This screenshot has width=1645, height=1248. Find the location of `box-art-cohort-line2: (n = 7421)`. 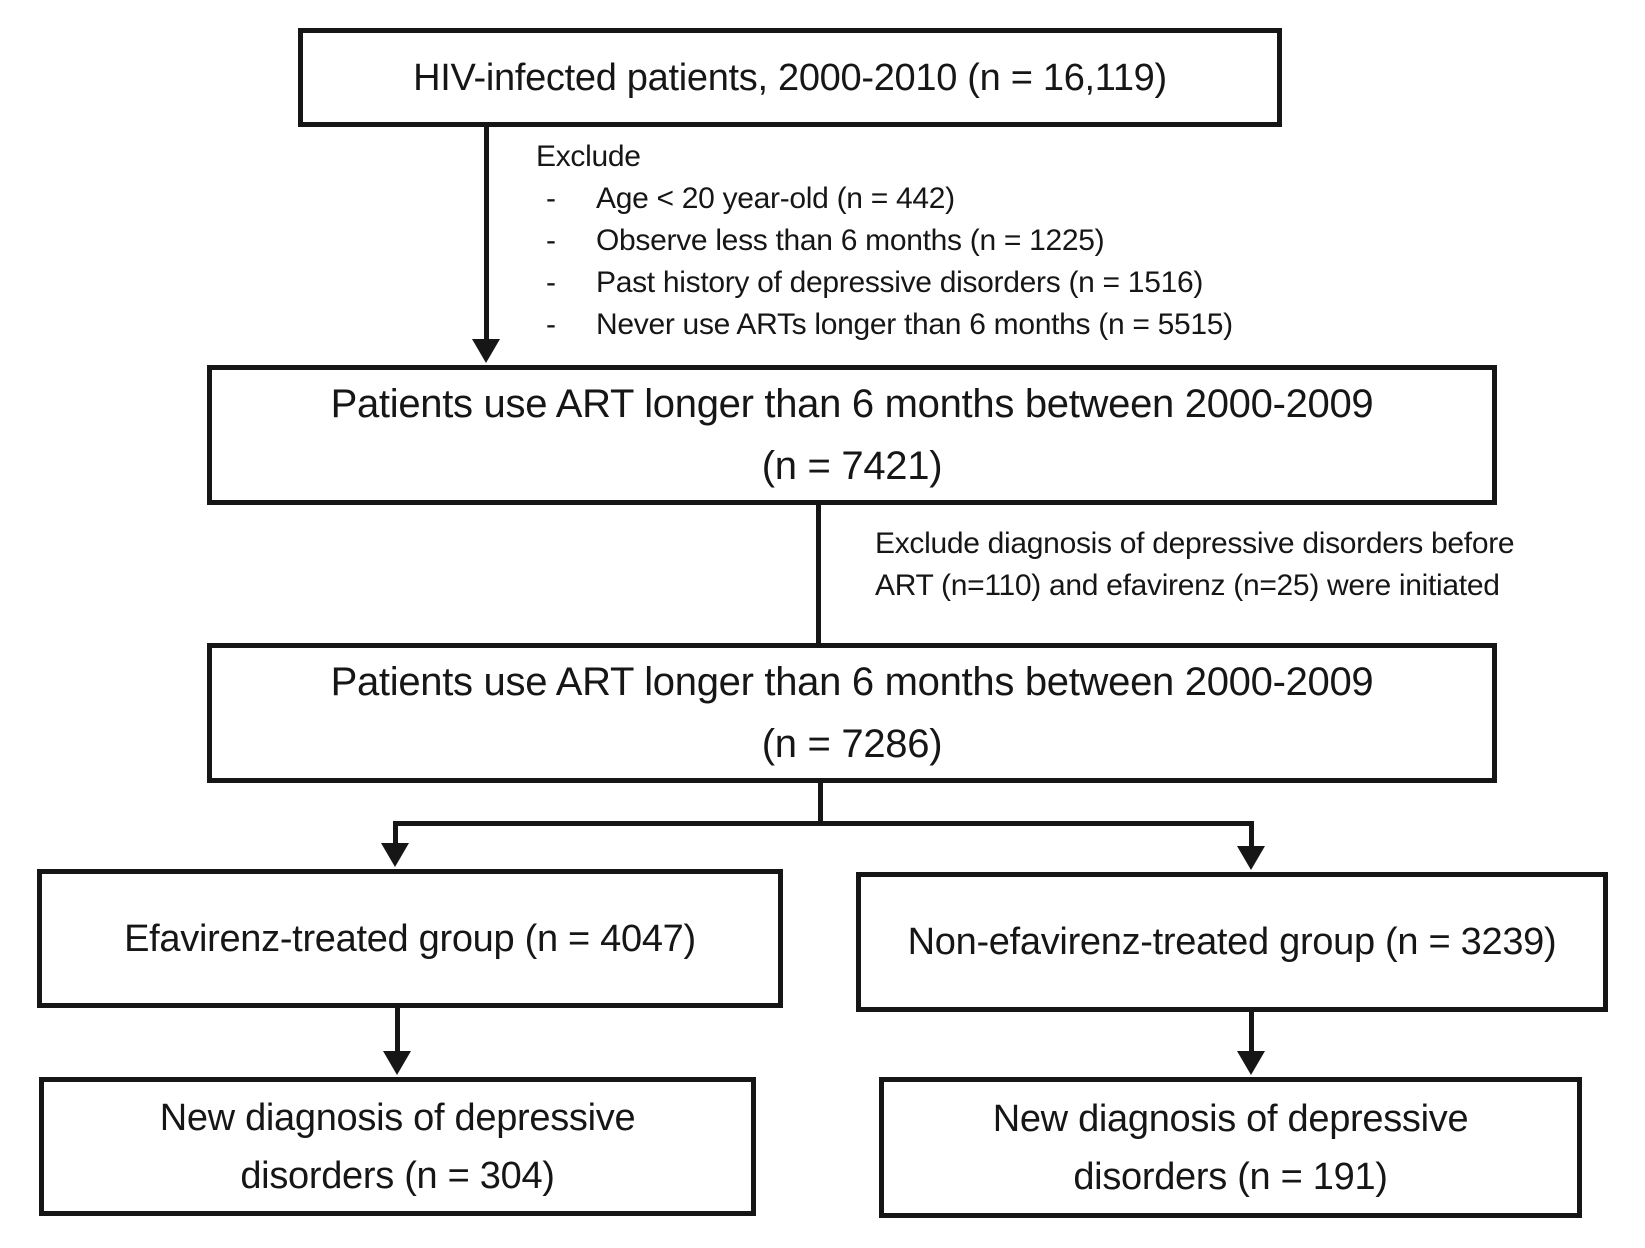

box-art-cohort-line2: (n = 7421) is located at coordinates (852, 466).